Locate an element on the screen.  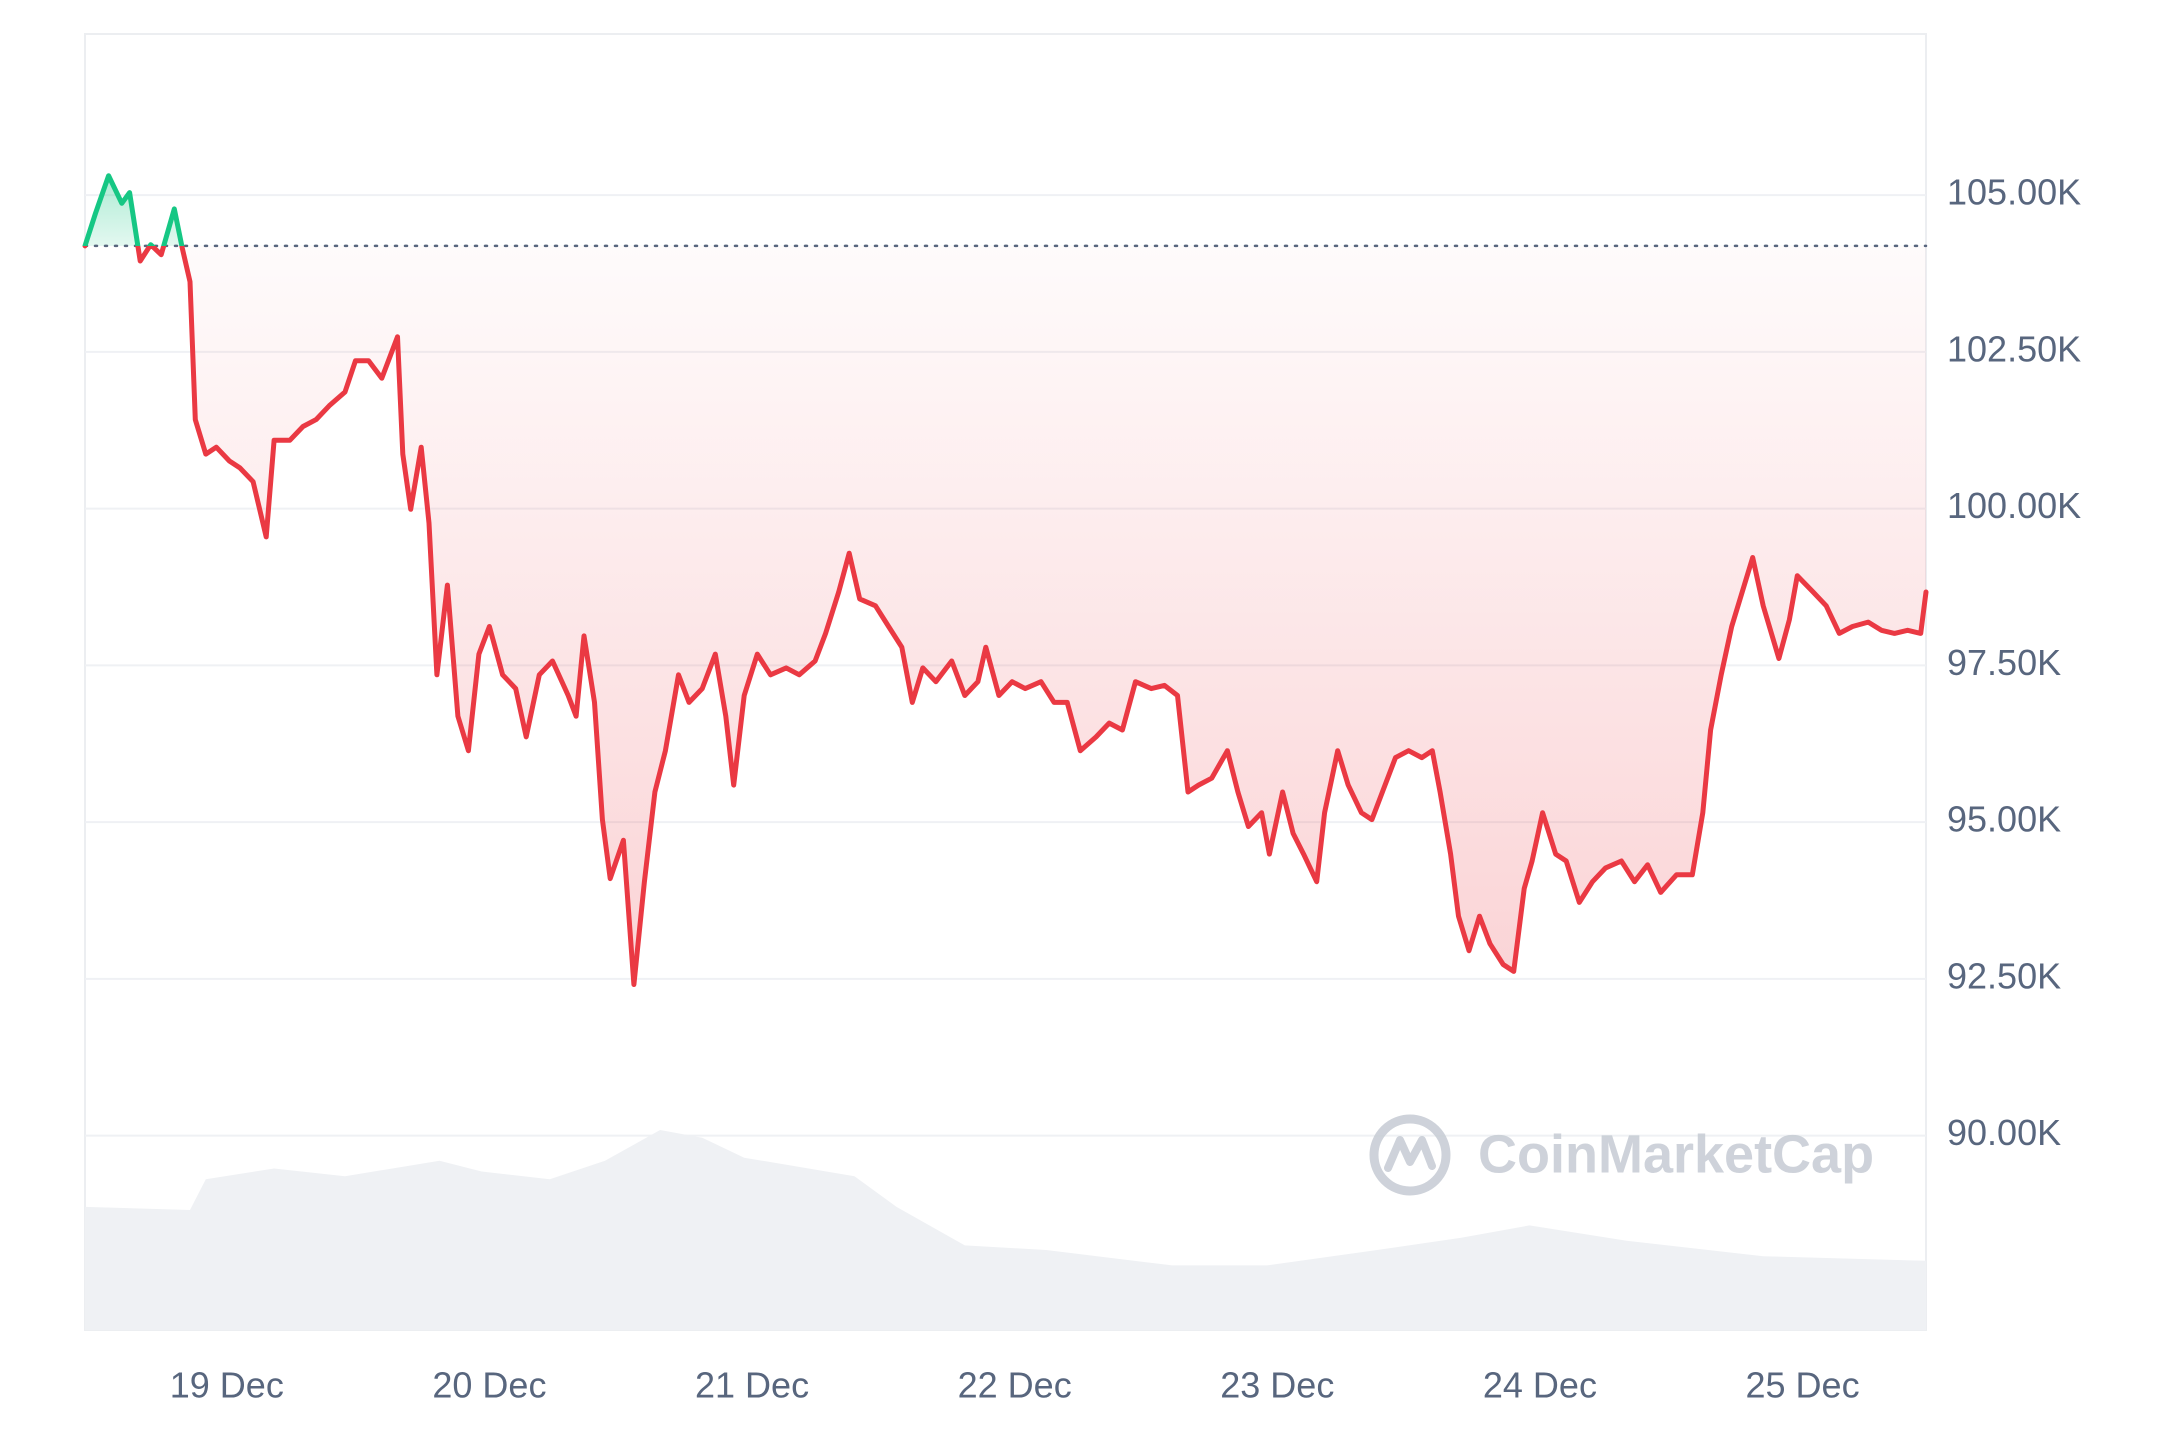
volume-area is located at coordinates (1005, 1230).